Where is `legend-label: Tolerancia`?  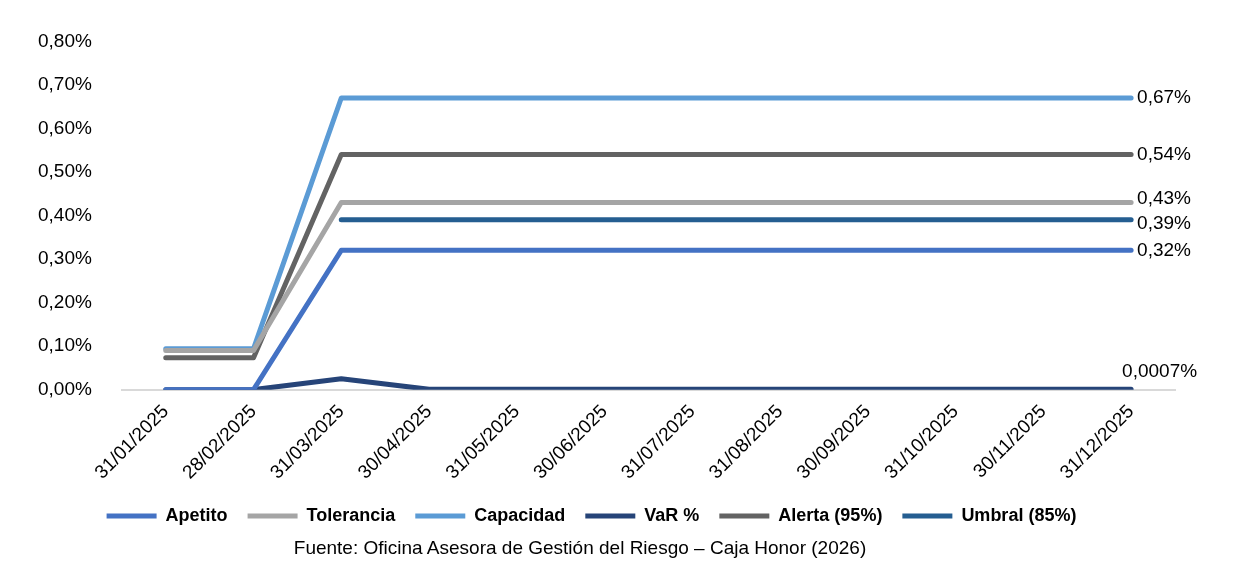
legend-label: Tolerancia is located at coordinates (351, 514).